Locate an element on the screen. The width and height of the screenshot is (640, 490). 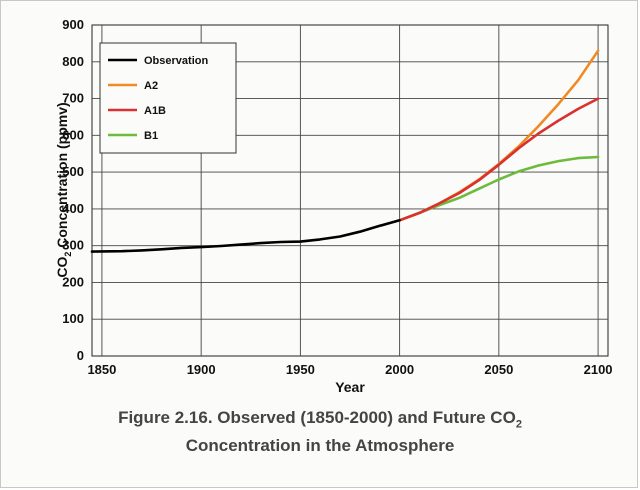
y-tick-labels: 0 100 200 300 400 500 600 700 800 900 is located at coordinates (73, 190).